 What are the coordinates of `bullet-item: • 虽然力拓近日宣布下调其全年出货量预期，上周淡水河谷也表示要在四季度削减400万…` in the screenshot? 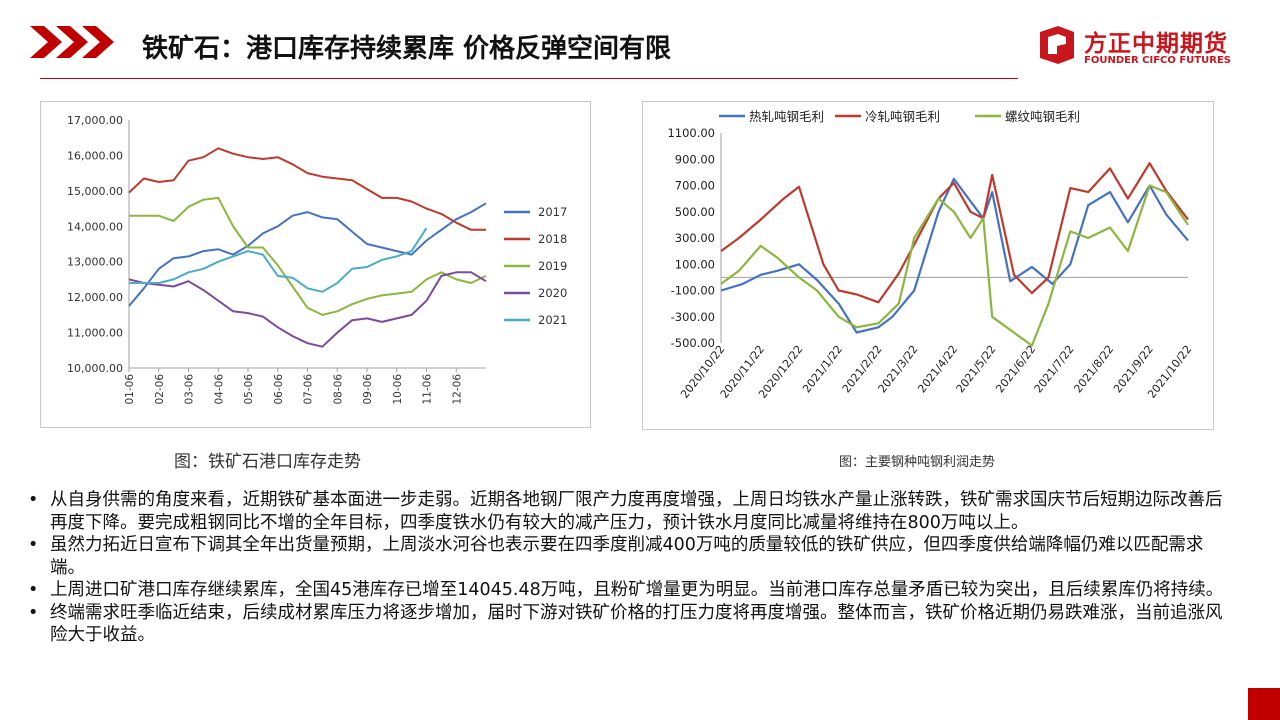 It's located at (624, 556).